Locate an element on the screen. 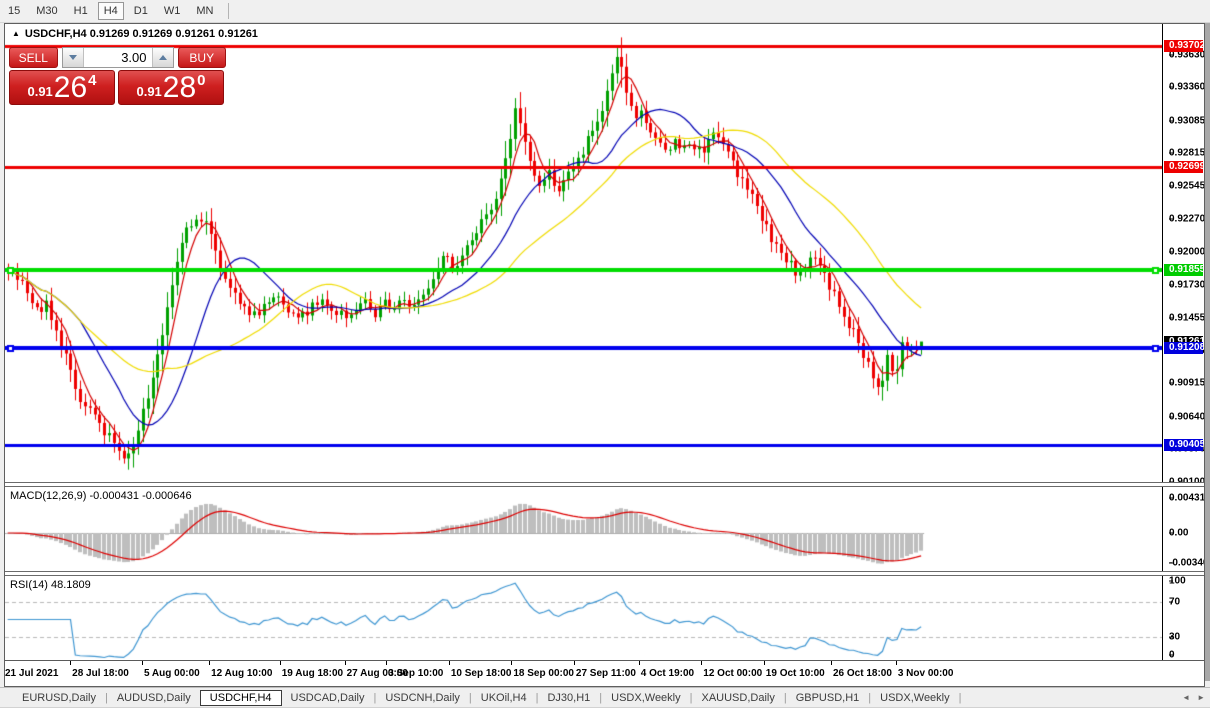 Image resolution: width=1210 pixels, height=708 pixels. rsi-tick-label: 100 is located at coordinates (1177, 581).